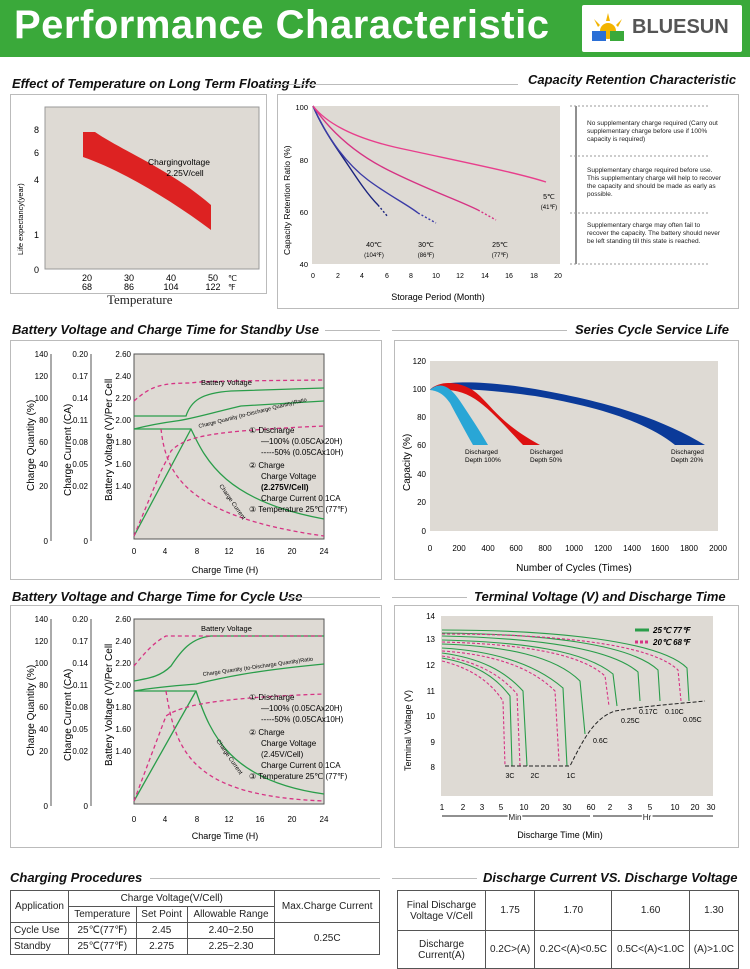  Describe the element at coordinates (123, 486) in the screenshot. I see `ax3-tick: 1.40` at that location.